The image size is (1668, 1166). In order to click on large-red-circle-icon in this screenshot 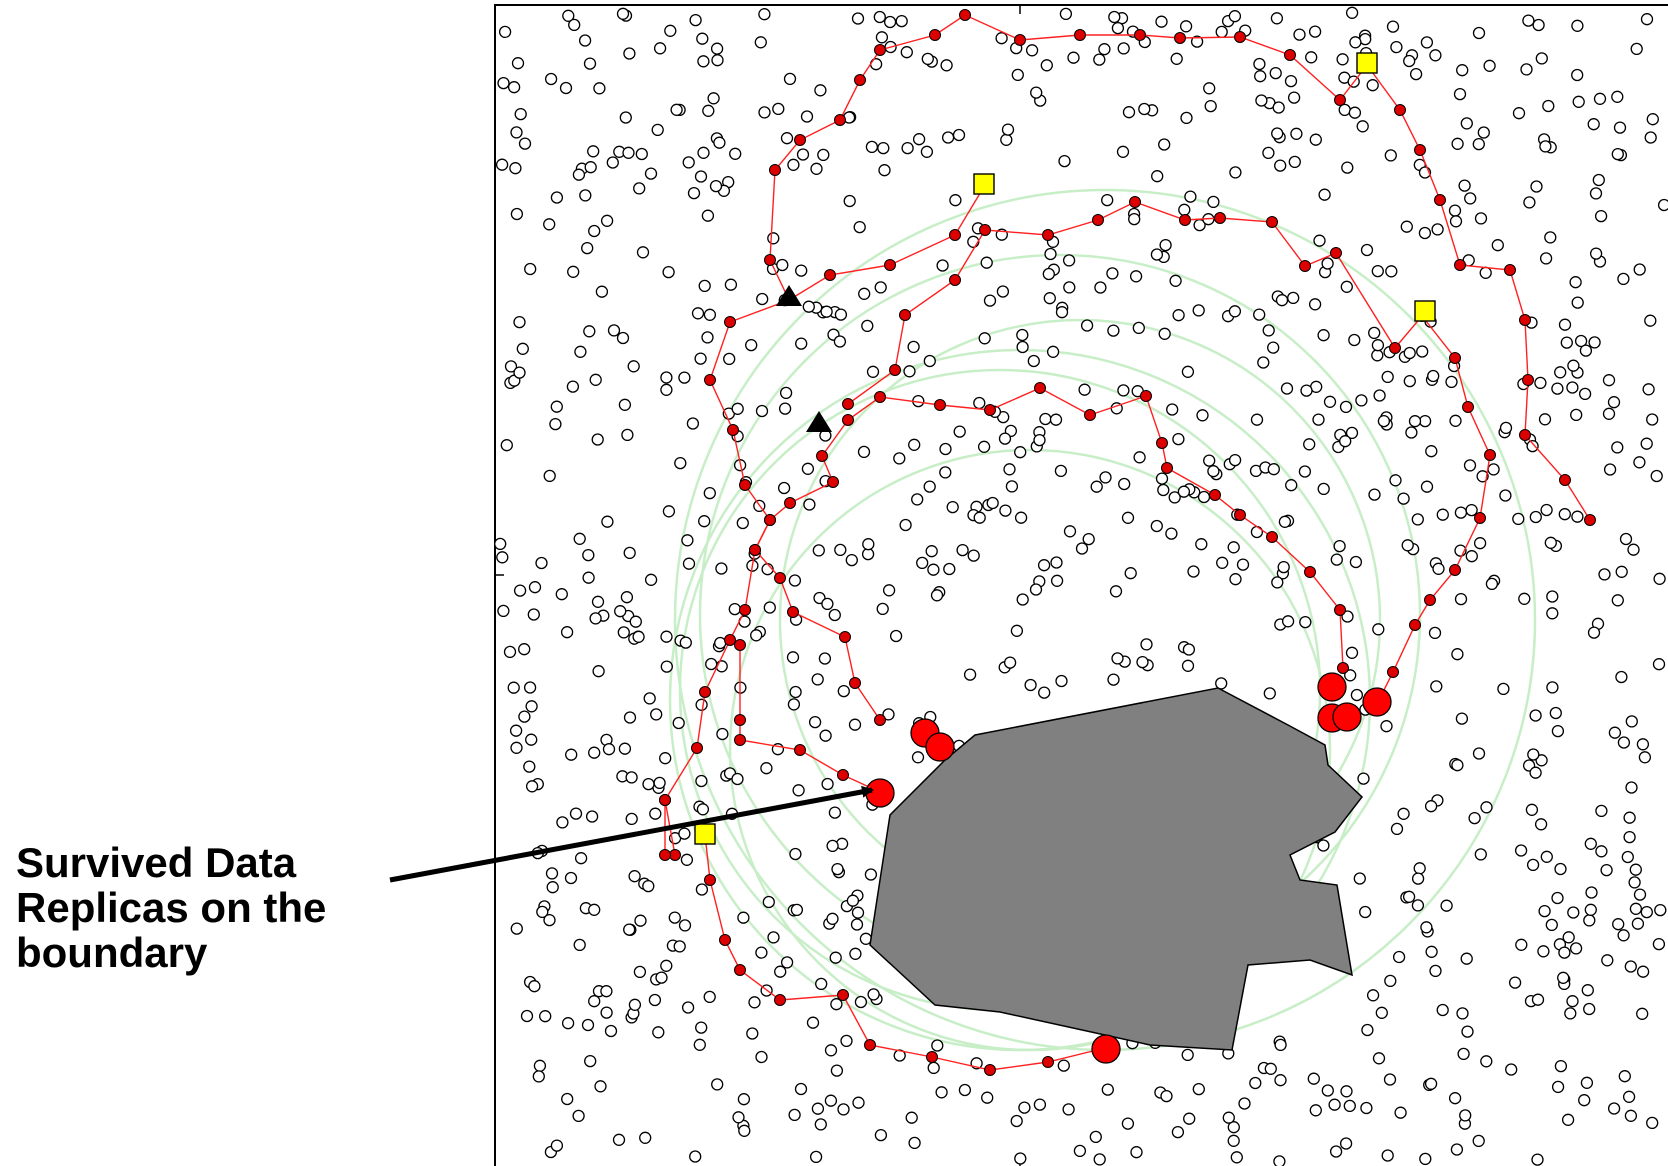, I will do `click(1377, 702)`.